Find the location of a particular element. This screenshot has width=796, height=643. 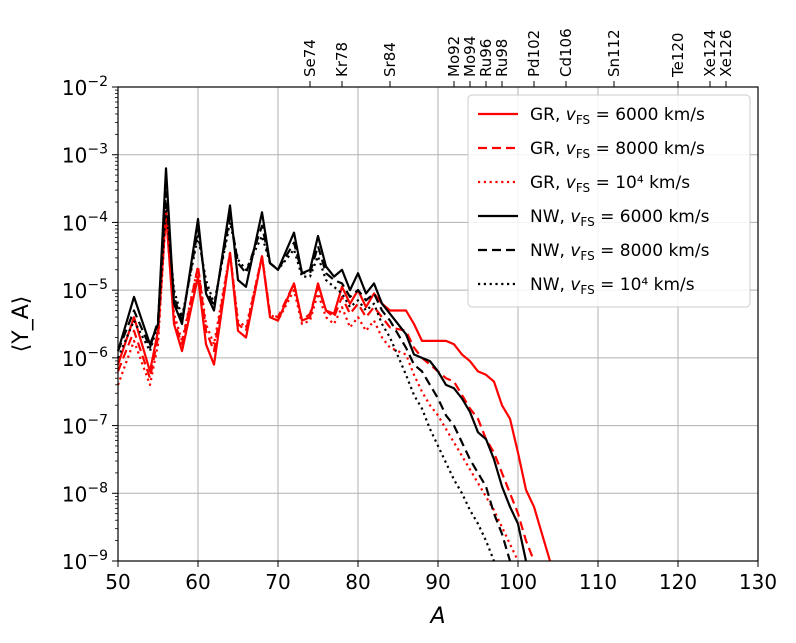

top-tick-label: Ru98 is located at coordinates (502, 58).